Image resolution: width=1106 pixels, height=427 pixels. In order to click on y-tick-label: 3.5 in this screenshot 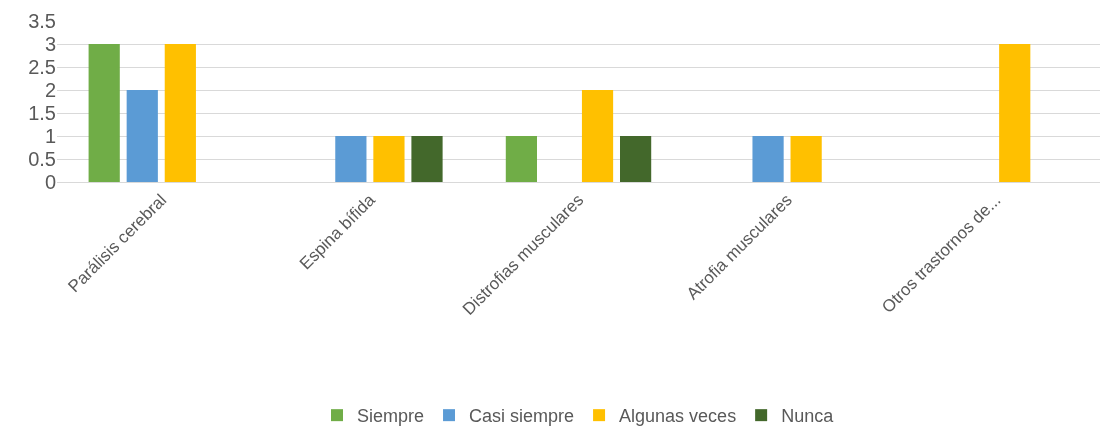, I will do `click(42, 21)`.